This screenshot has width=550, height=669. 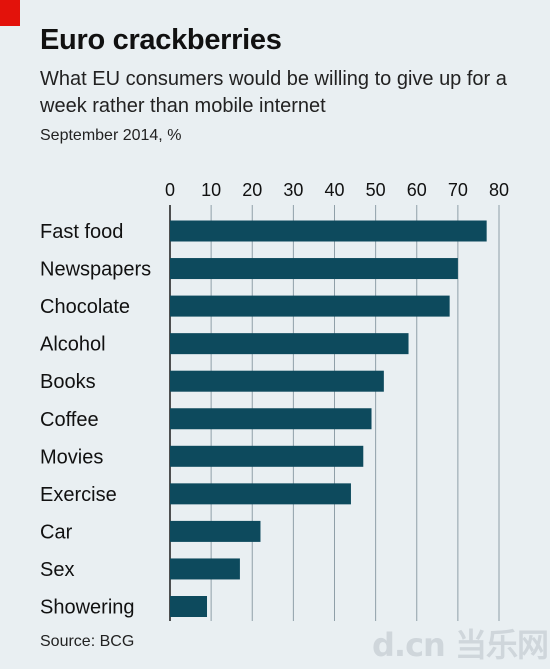 What do you see at coordinates (314, 269) in the screenshot?
I see `bar-newspapers` at bounding box center [314, 269].